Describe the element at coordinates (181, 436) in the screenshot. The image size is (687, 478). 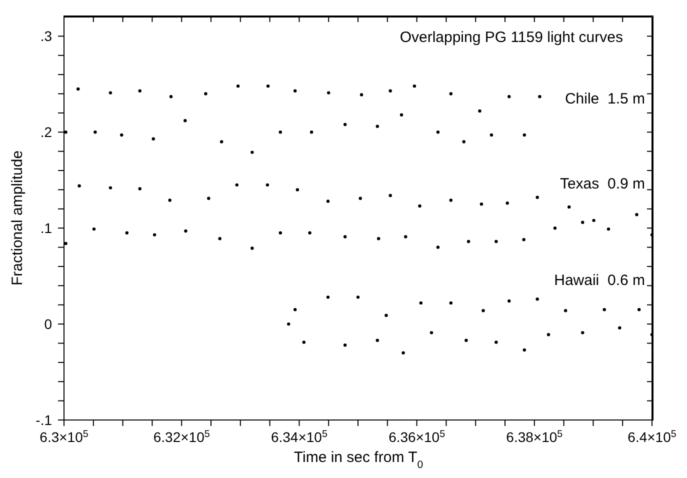
I see `x-tick-label: 6.32×10$^{5}$` at that location.